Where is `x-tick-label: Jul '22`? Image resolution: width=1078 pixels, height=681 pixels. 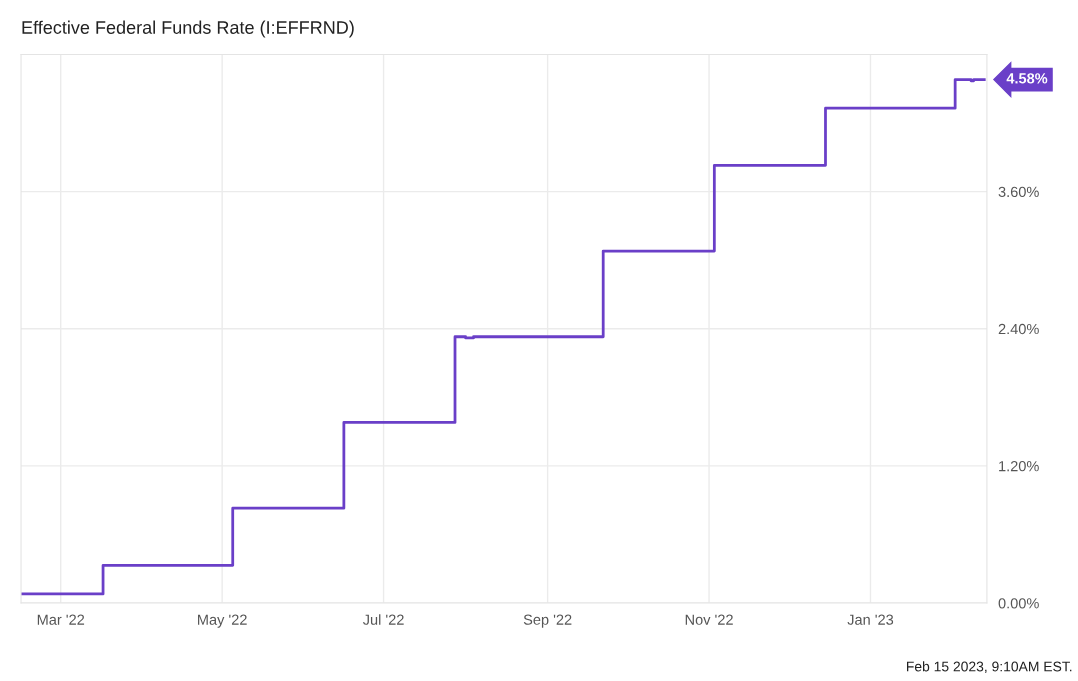 x-tick-label: Jul '22 is located at coordinates (383, 619).